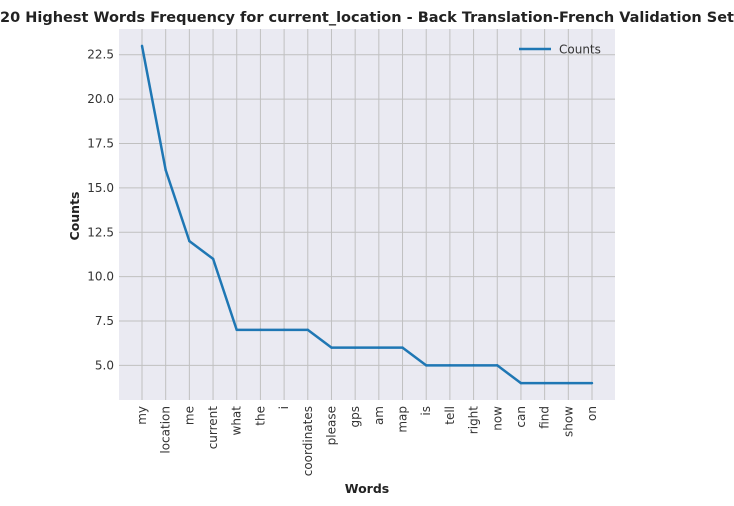 The image size is (734, 506). I want to click on x-tick-label: location, so click(166, 430).